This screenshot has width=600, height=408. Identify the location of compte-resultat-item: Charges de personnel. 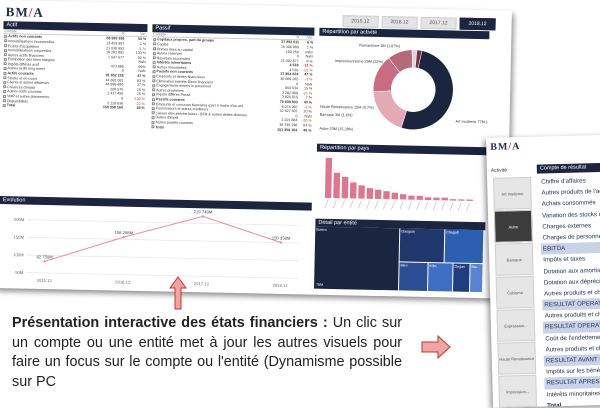
(571, 237).